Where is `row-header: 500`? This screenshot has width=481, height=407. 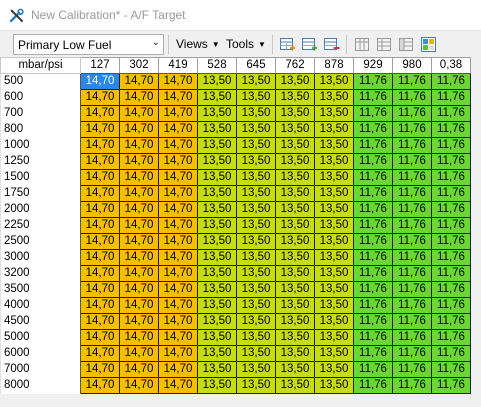
row-header: 500 is located at coordinates (40, 81).